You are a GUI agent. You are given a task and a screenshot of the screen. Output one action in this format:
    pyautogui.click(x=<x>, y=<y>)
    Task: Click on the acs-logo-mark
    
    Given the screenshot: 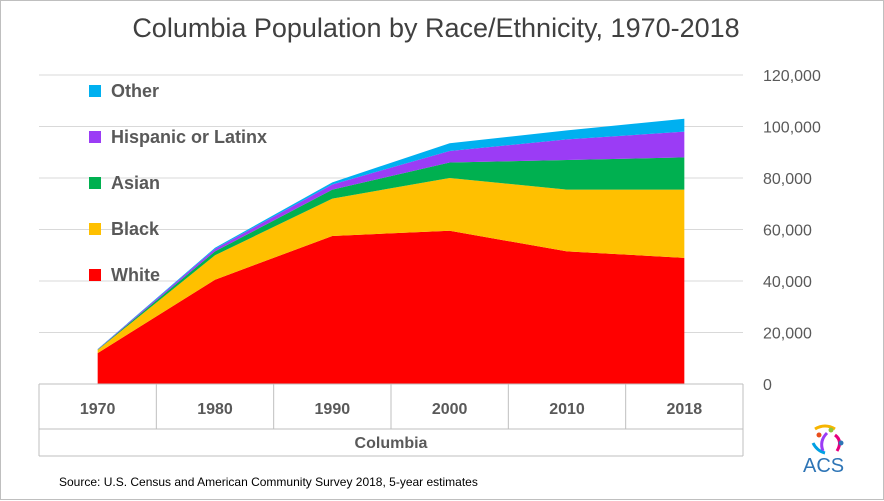 What is the action you would take?
    pyautogui.click(x=827, y=439)
    